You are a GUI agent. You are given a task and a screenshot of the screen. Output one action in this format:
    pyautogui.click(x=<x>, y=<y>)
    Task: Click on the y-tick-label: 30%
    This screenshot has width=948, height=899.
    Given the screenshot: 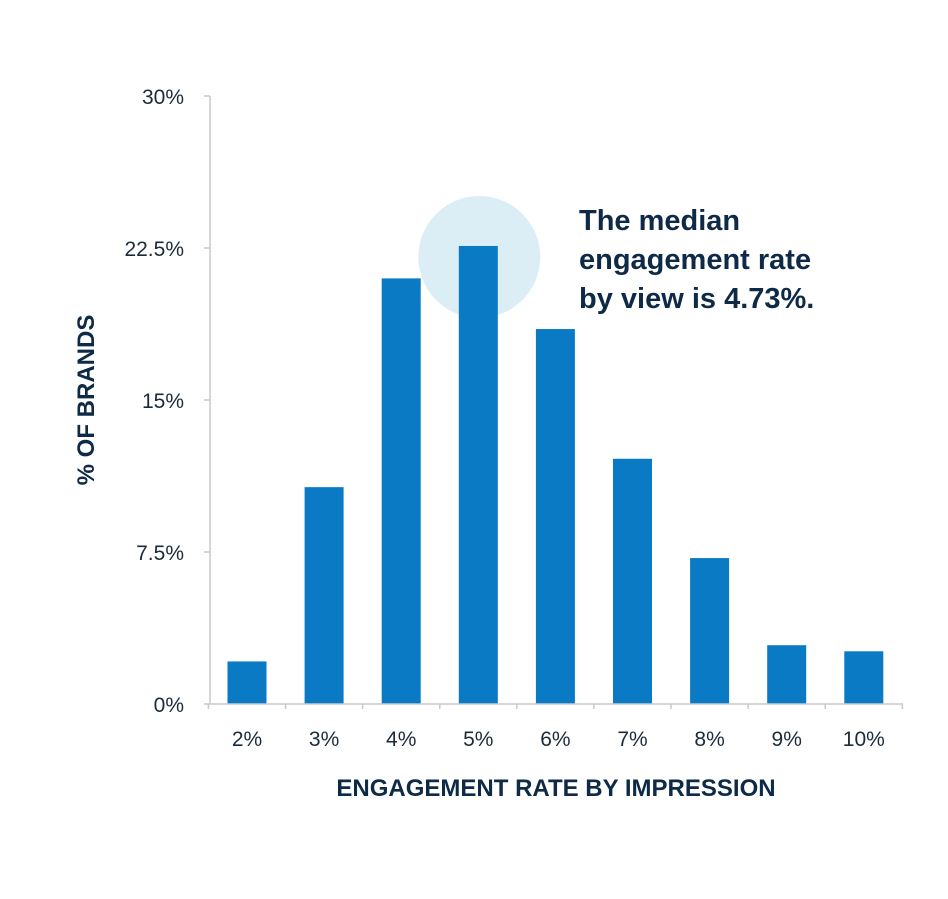 What is the action you would take?
    pyautogui.click(x=163, y=97)
    